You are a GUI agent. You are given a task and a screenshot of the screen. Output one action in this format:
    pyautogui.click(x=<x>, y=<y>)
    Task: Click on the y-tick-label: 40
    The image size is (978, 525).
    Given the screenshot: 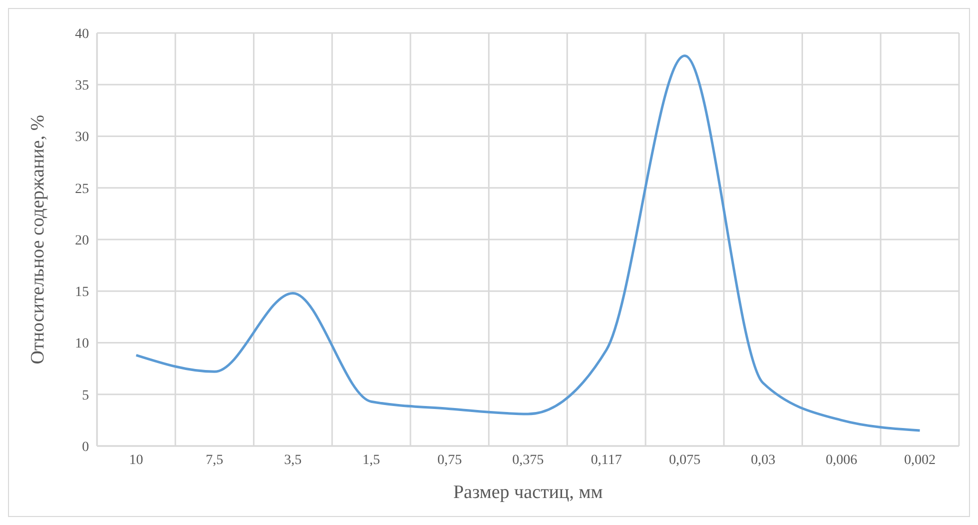 What is the action you would take?
    pyautogui.click(x=82, y=34)
    